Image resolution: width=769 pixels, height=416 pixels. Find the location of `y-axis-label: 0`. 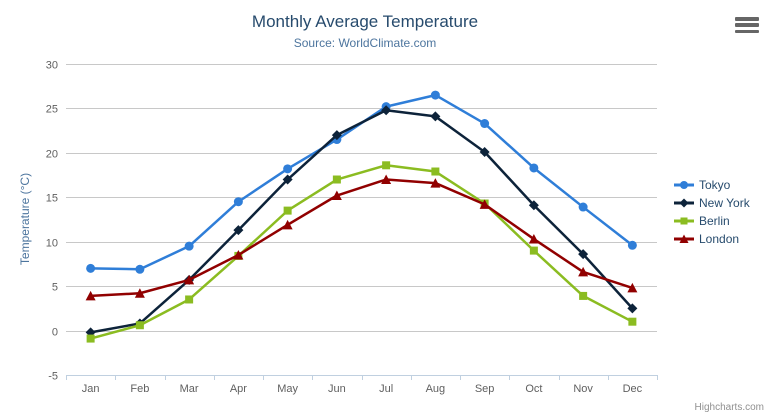

y-axis-label: 0 is located at coordinates (55, 333).